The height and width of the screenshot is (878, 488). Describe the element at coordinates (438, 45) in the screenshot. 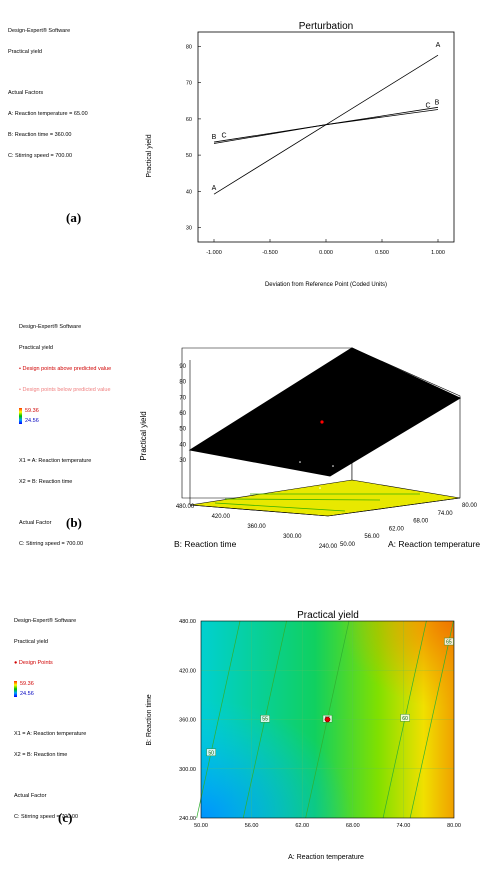

I see `series-label-a-end: A` at that location.